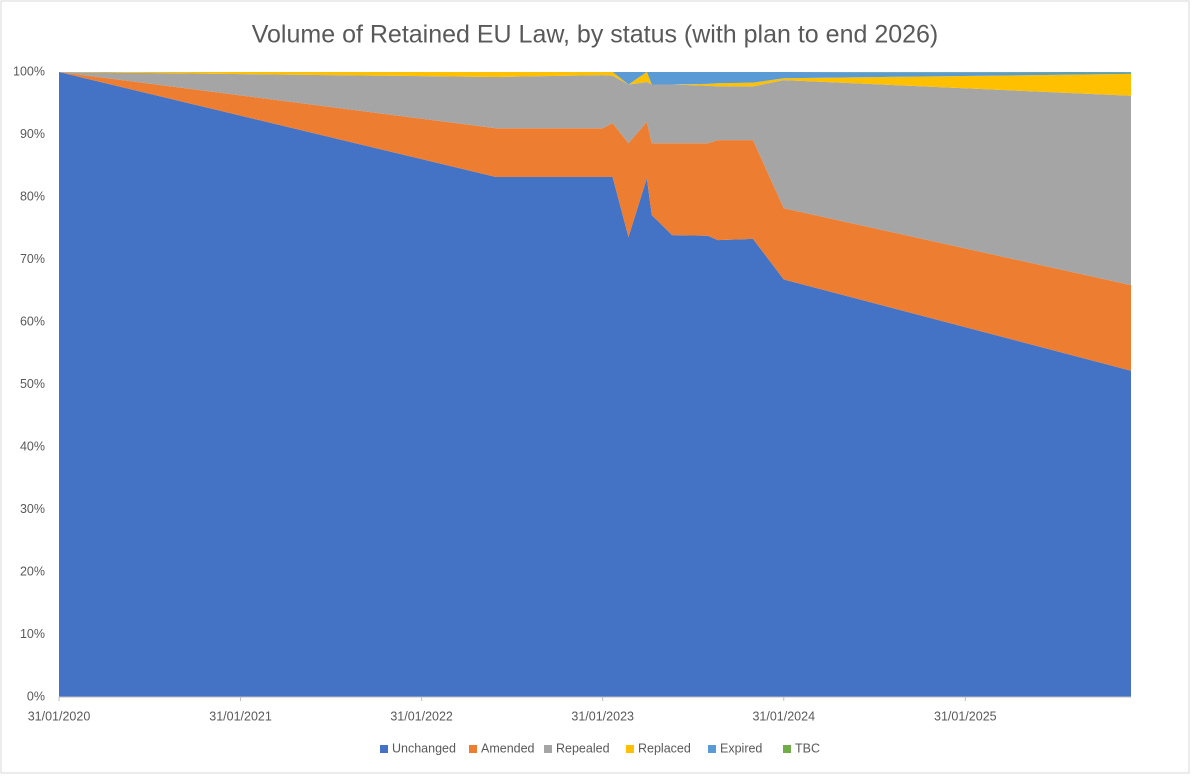  Describe the element at coordinates (965, 716) in the screenshot. I see `x-tick-label: 31/01/2025` at that location.